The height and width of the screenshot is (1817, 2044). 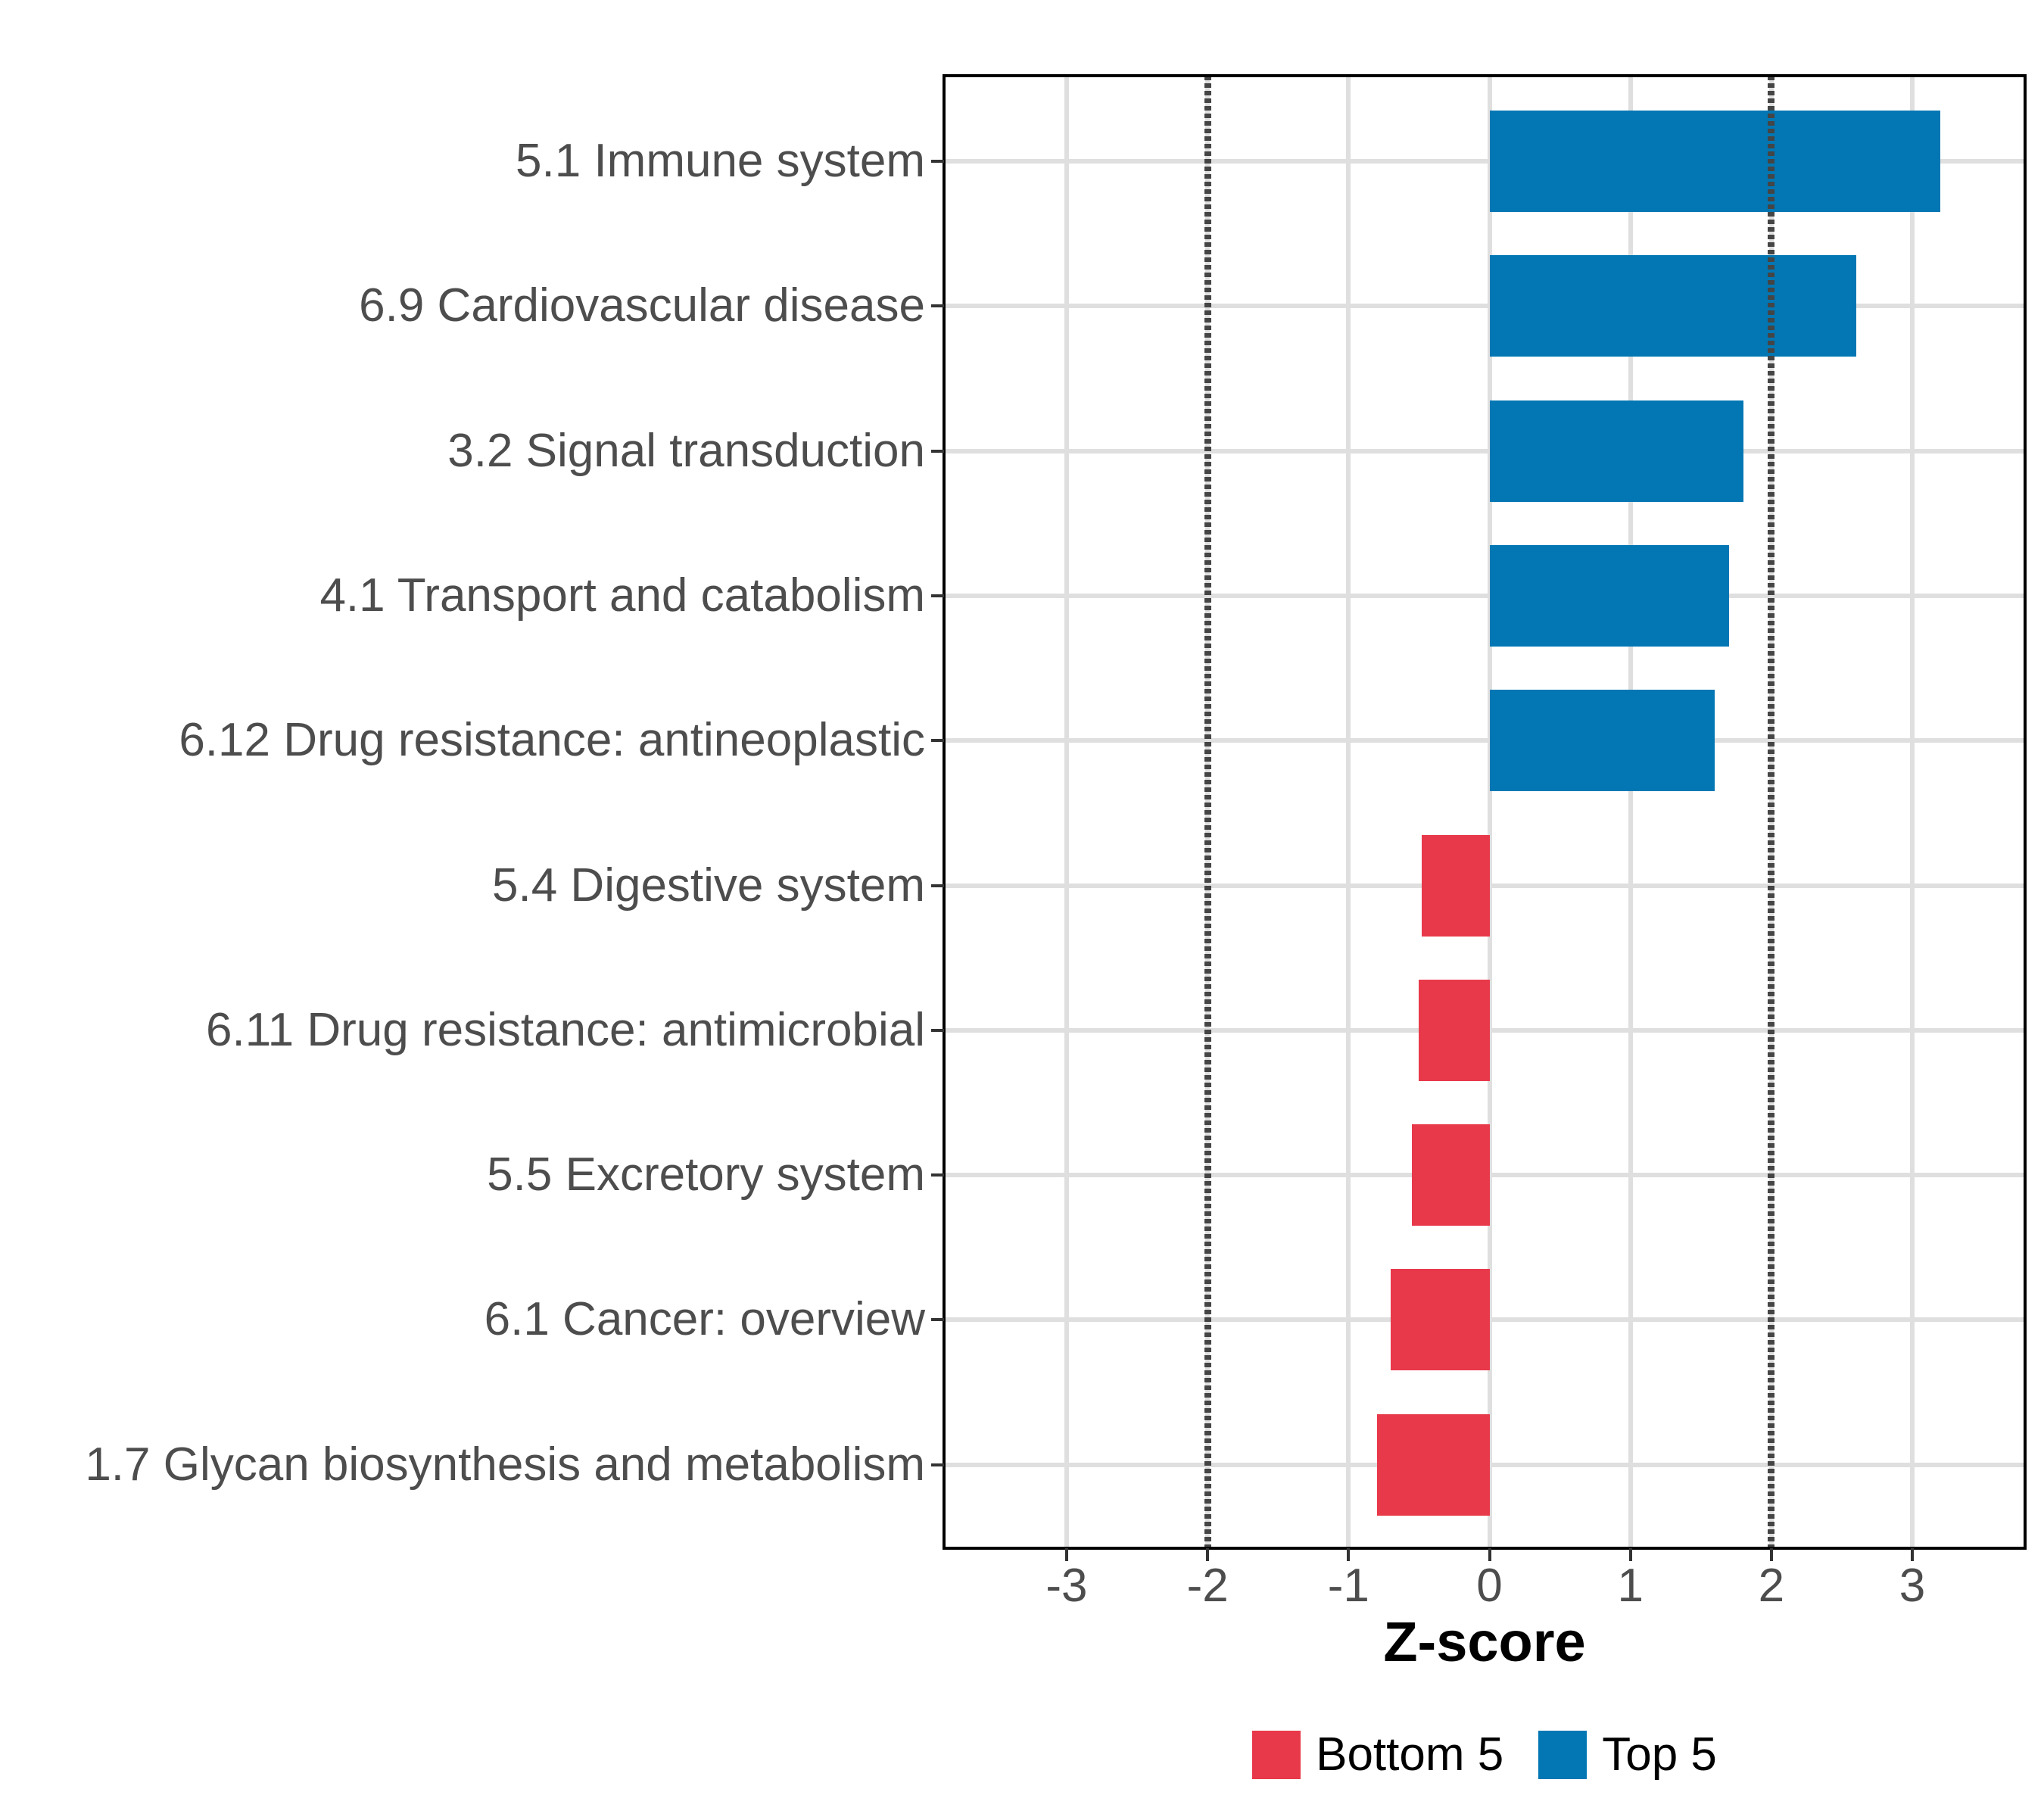 I want to click on legend-swatch-top5, so click(x=1563, y=1755).